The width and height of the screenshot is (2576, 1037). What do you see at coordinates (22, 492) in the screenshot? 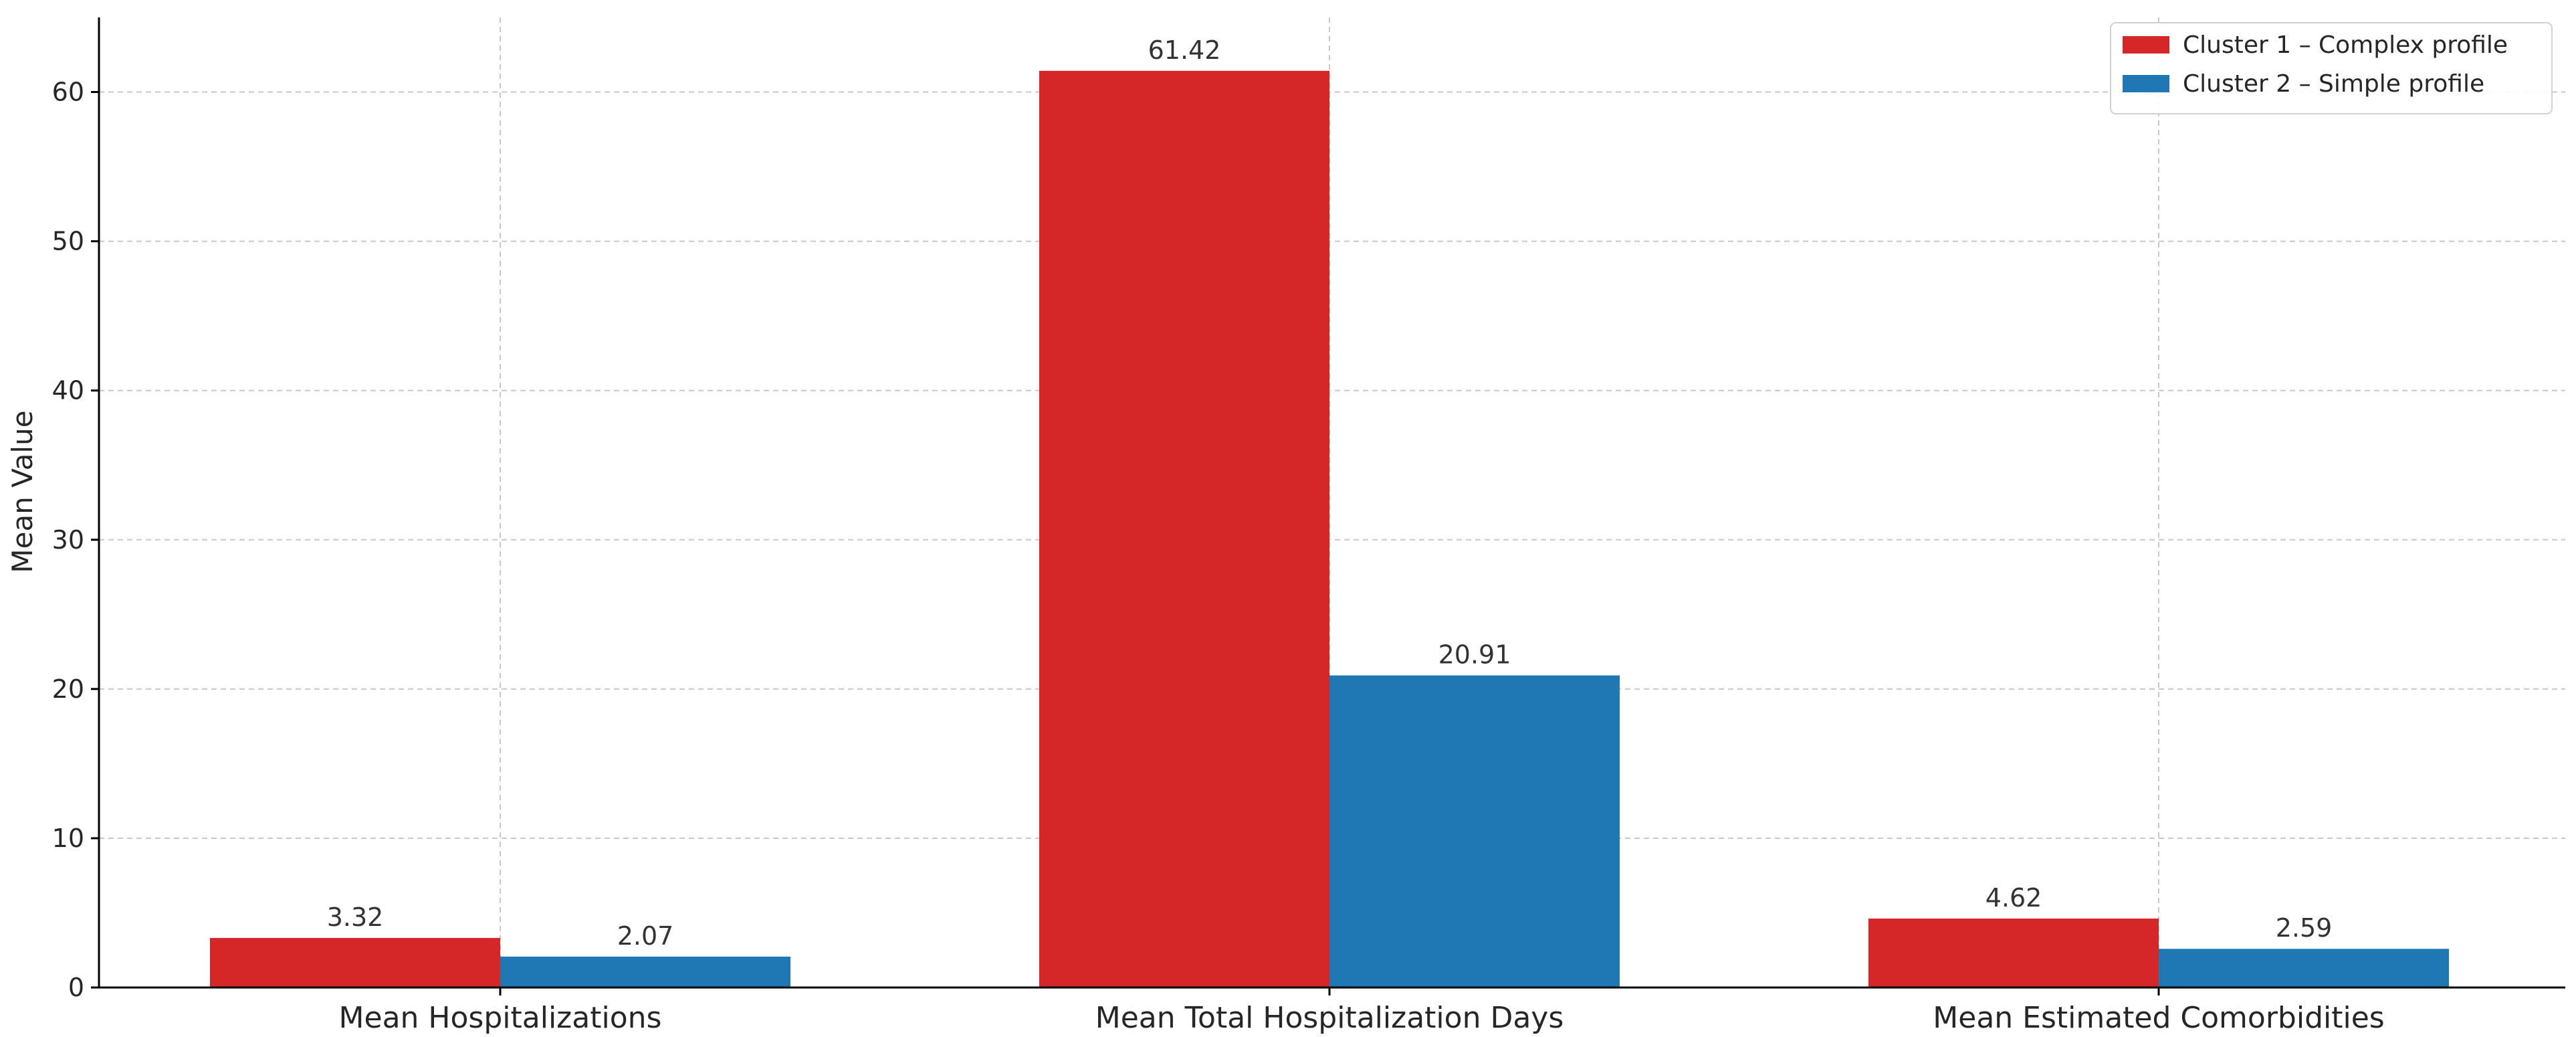
I see `y-axis-title: Mean Value` at bounding box center [22, 492].